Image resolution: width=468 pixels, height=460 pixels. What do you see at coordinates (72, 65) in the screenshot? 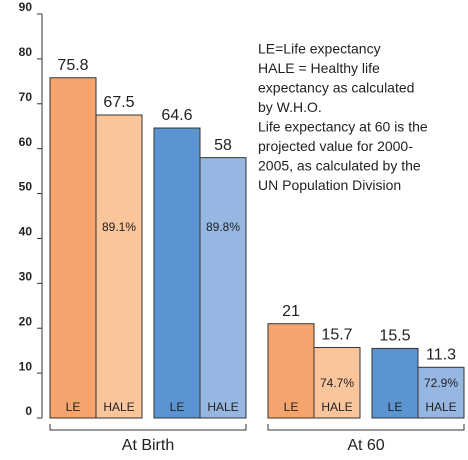
I see `value-label: 75.8` at bounding box center [72, 65].